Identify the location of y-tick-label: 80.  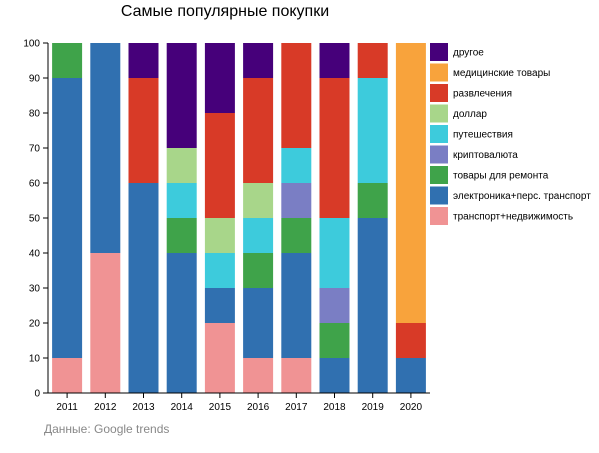
(35, 114).